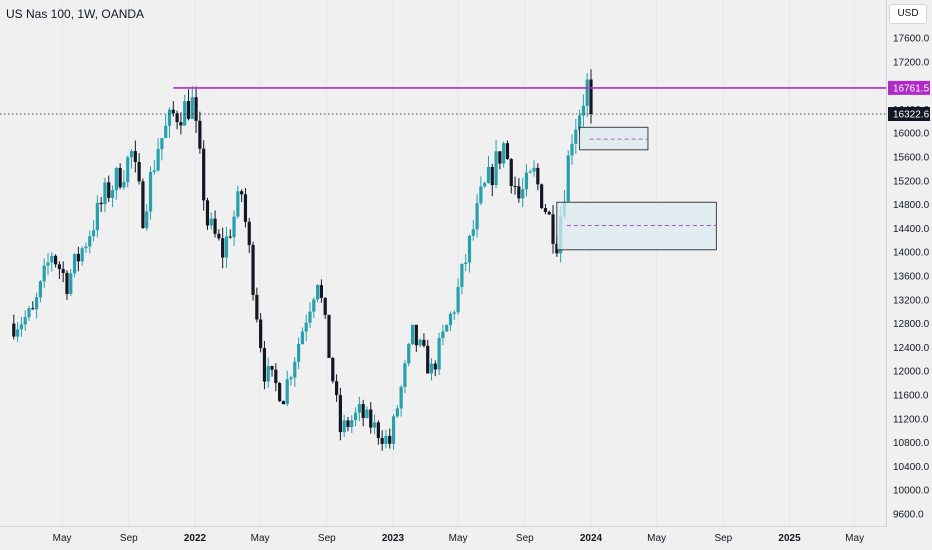 This screenshot has height=550, width=932. What do you see at coordinates (911, 277) in the screenshot?
I see `price-tick-label: 13600.0` at bounding box center [911, 277].